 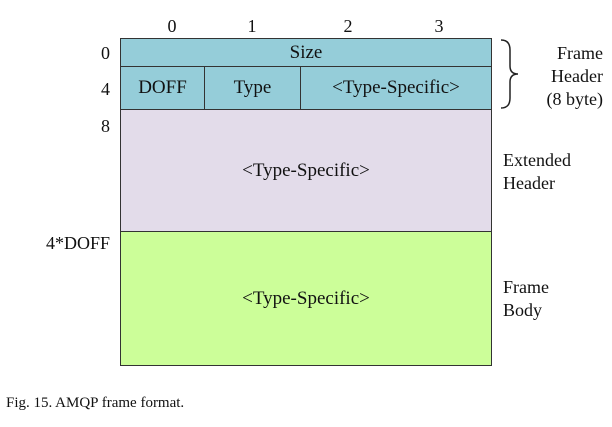 I want to click on frame-header-line3: (8 byte), so click(x=574, y=99).